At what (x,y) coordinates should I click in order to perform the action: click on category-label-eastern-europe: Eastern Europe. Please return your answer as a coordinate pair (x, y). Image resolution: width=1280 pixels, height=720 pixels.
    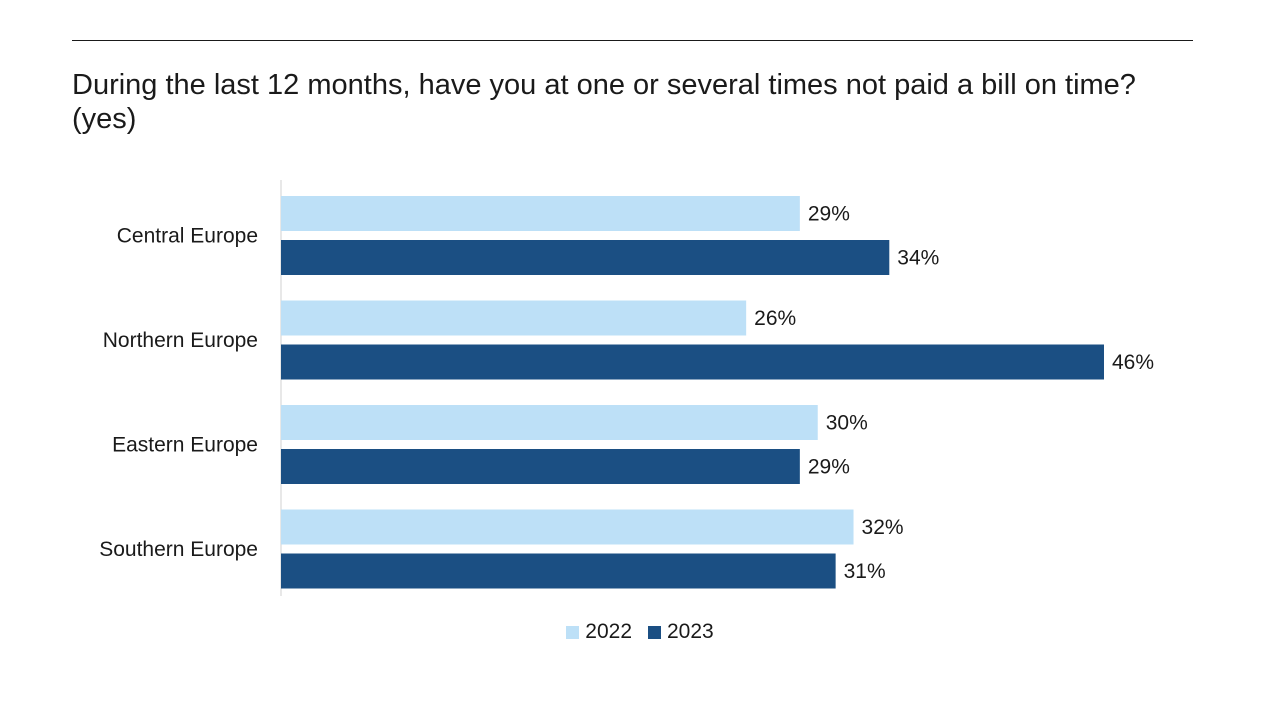
    Looking at the image, I should click on (185, 445).